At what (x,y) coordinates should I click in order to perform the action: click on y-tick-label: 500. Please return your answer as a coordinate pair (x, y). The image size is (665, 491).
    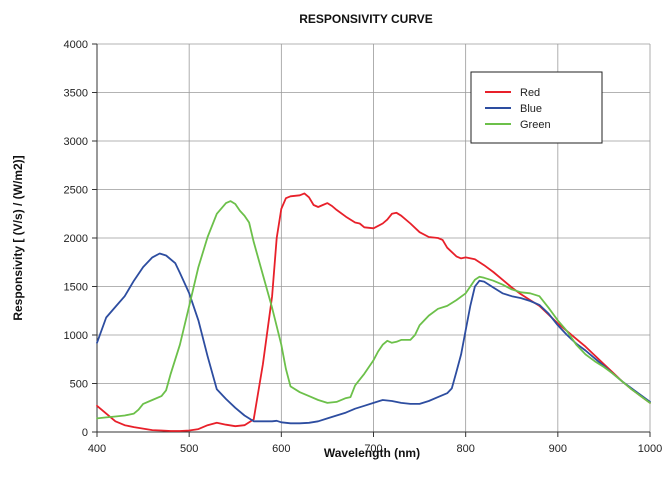
    Looking at the image, I should click on (79, 385).